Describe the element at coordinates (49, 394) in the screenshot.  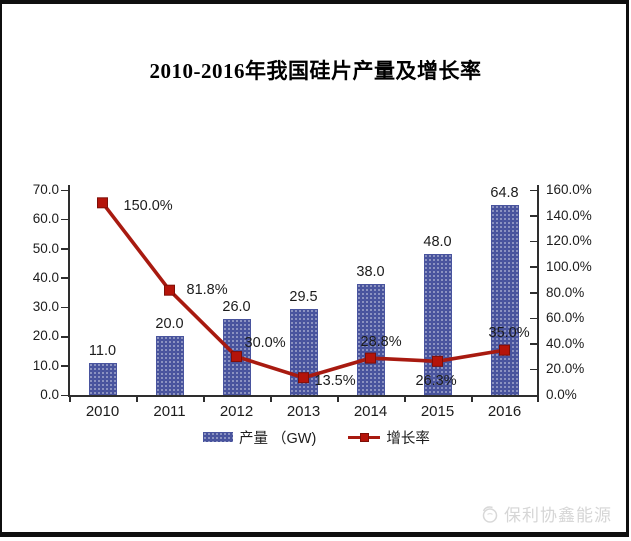
I see `left-axis-tick-label: 0.0` at that location.